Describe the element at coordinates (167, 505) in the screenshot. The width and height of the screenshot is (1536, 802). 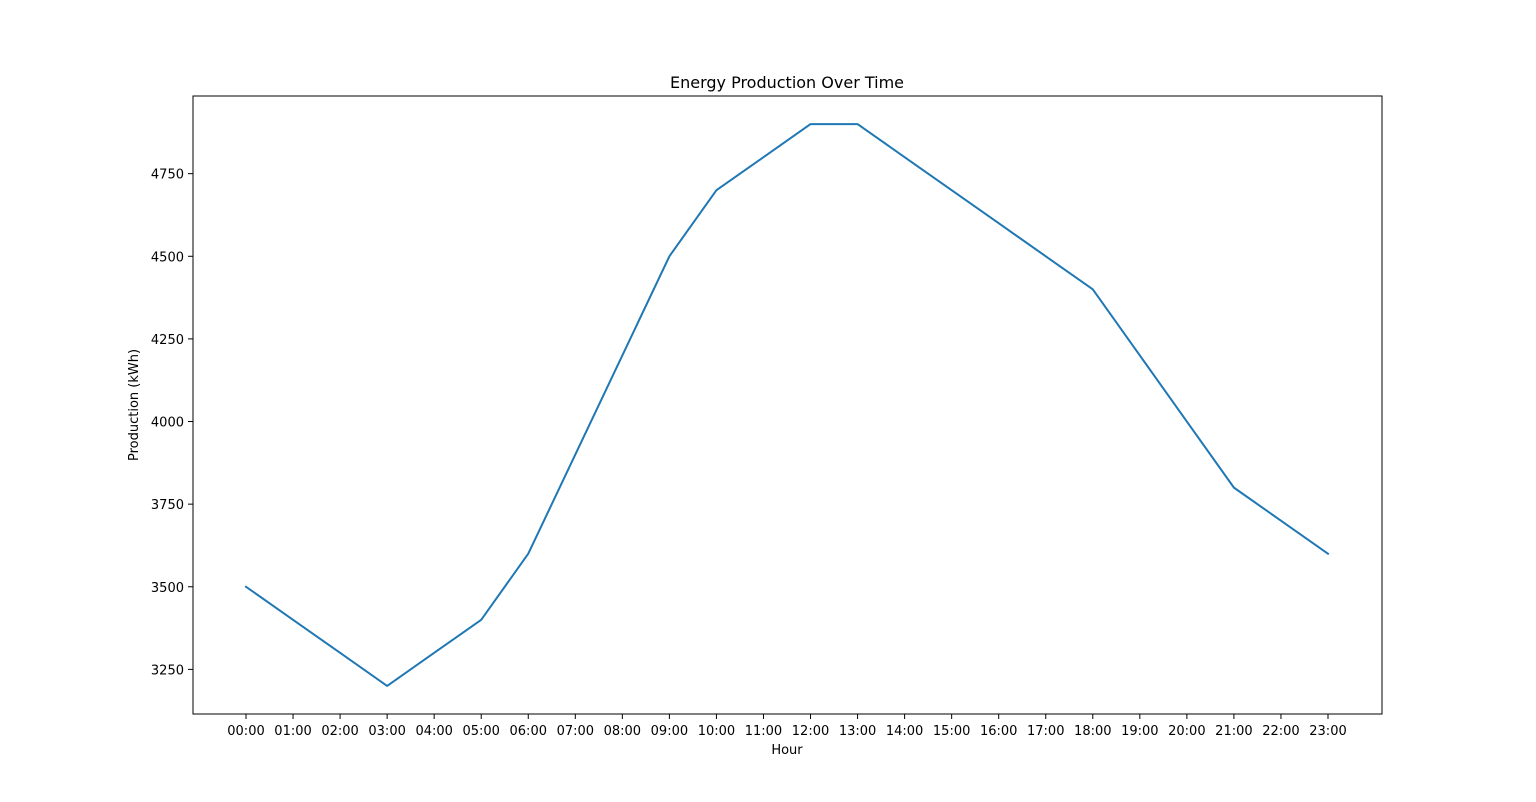
I see `y-tick-label: 3750` at that location.